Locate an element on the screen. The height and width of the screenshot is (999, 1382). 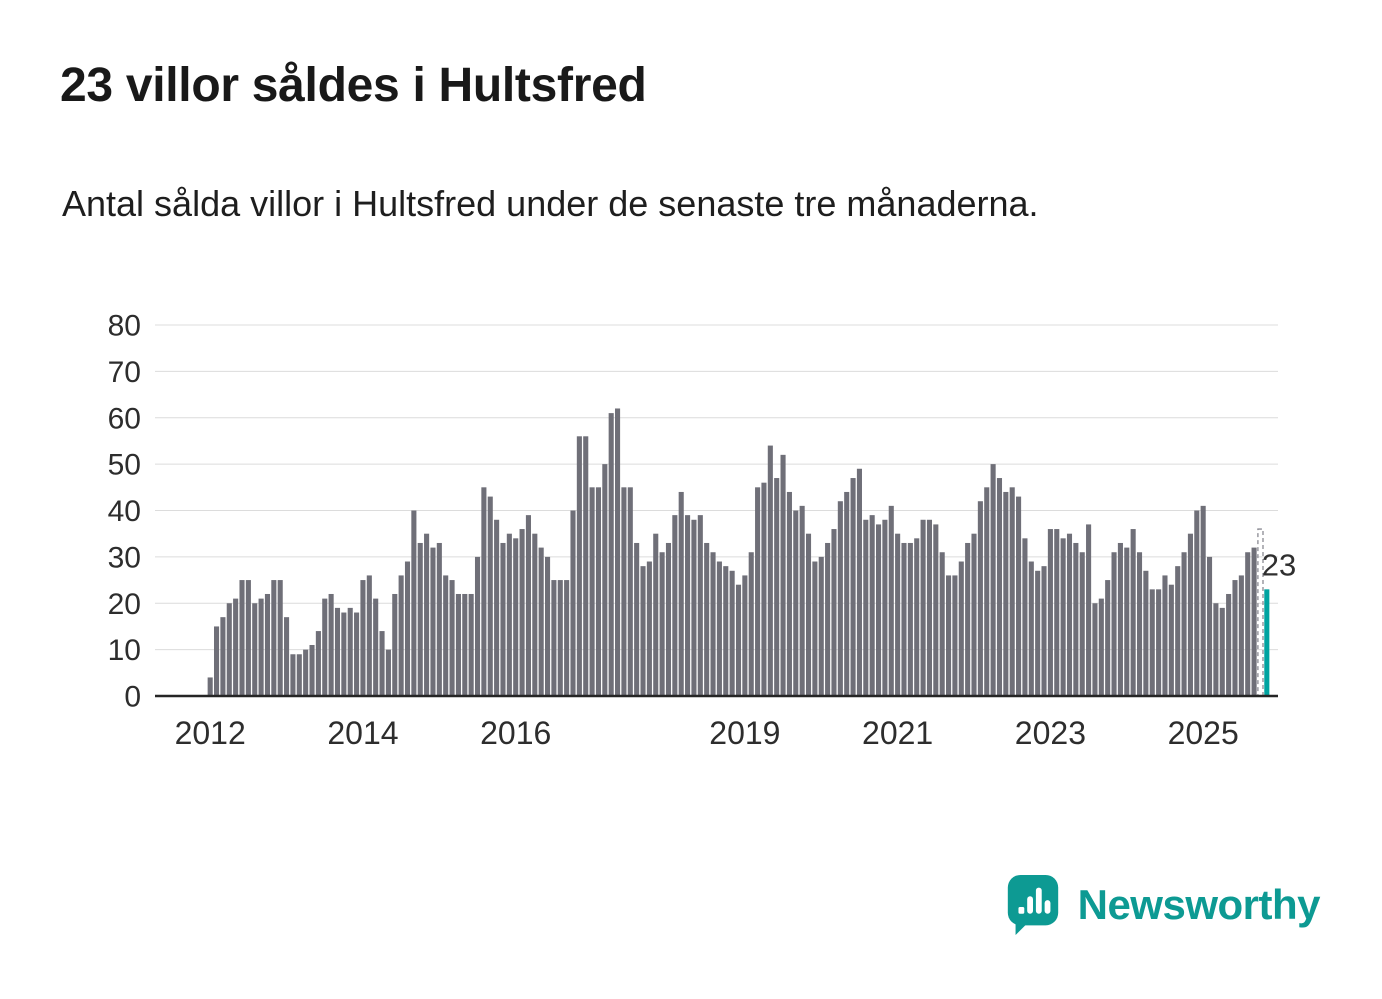
x-axis-tick-label: 2019 is located at coordinates (744, 733).